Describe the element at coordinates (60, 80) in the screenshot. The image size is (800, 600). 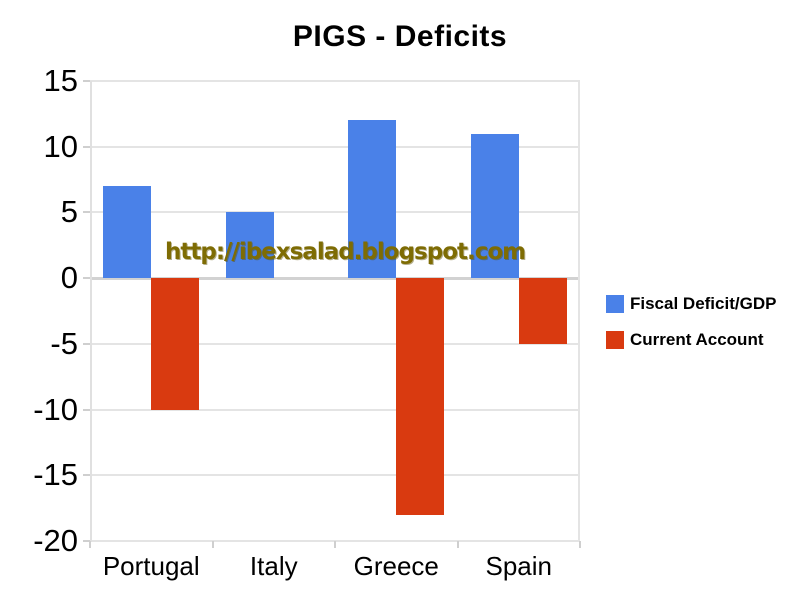
I see `y-tick-label-15: 15` at that location.